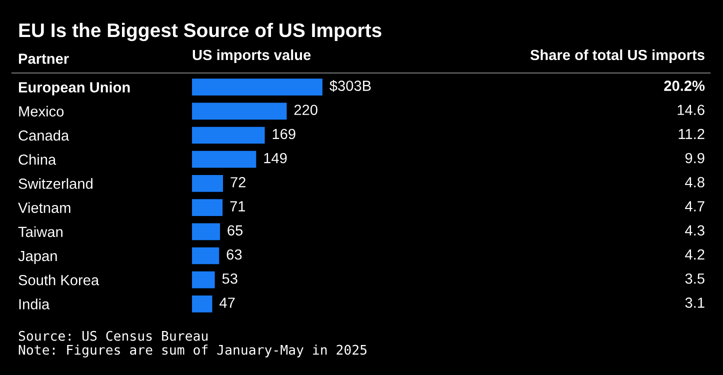 This screenshot has height=375, width=723. I want to click on y-tick-label: South Korea, so click(59, 280).